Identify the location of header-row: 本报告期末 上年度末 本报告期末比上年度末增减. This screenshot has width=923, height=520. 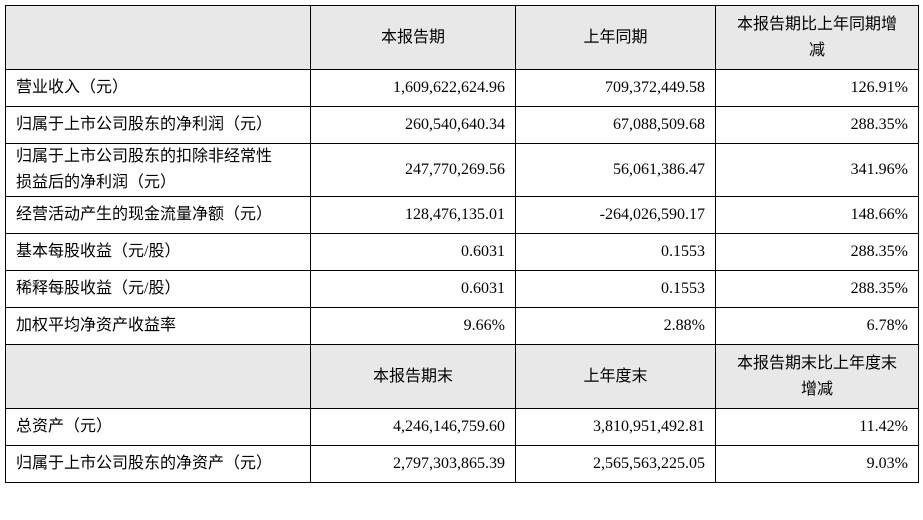
(462, 376).